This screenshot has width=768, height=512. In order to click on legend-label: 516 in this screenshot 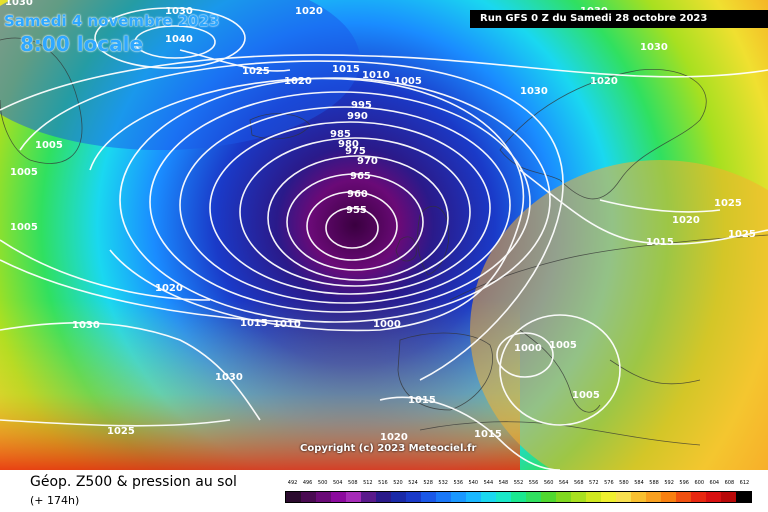, I will do `click(383, 483)`.